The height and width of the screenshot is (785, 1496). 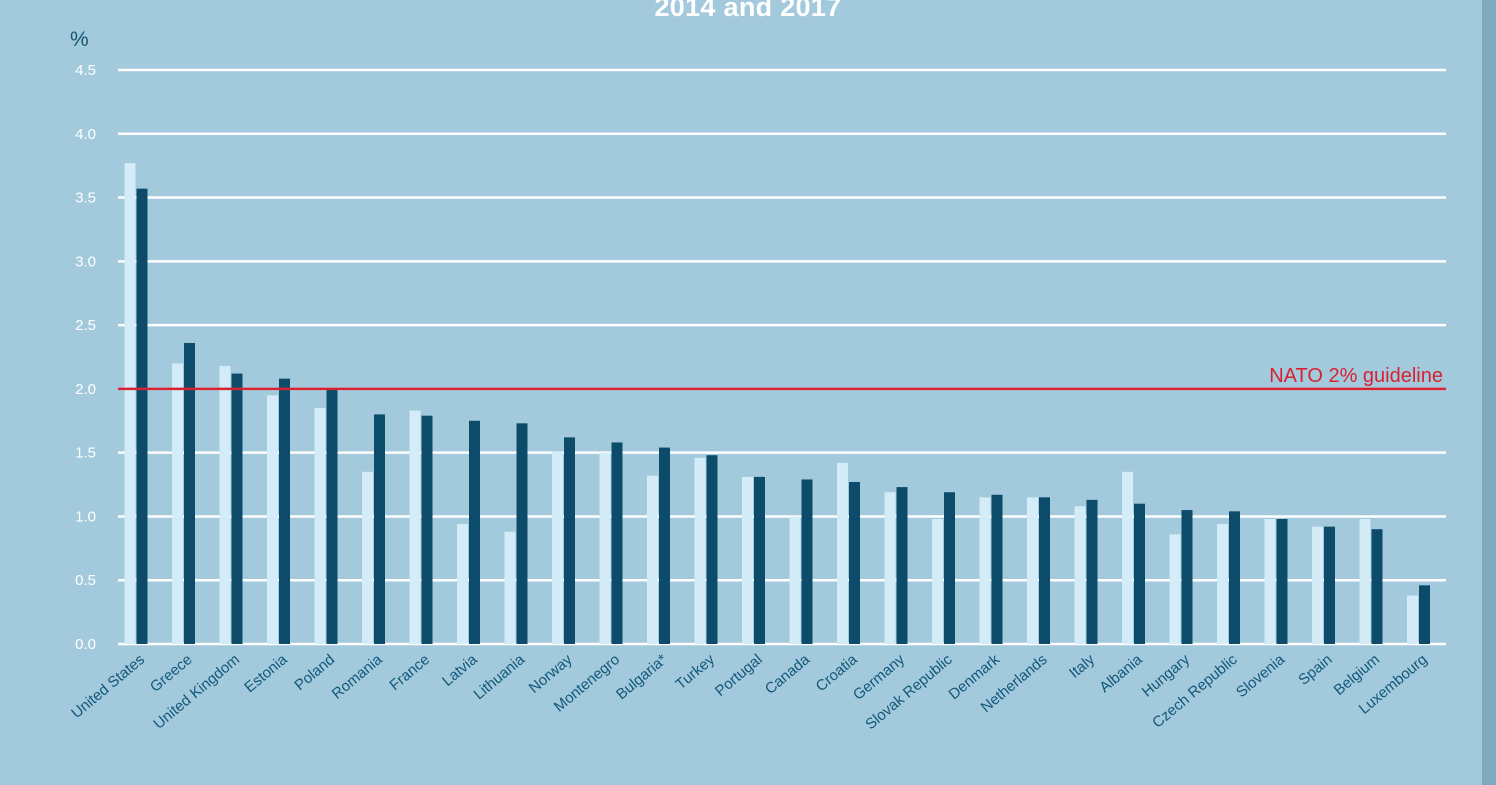 What do you see at coordinates (1082, 666) in the screenshot?
I see `x-tick-label: Italy` at bounding box center [1082, 666].